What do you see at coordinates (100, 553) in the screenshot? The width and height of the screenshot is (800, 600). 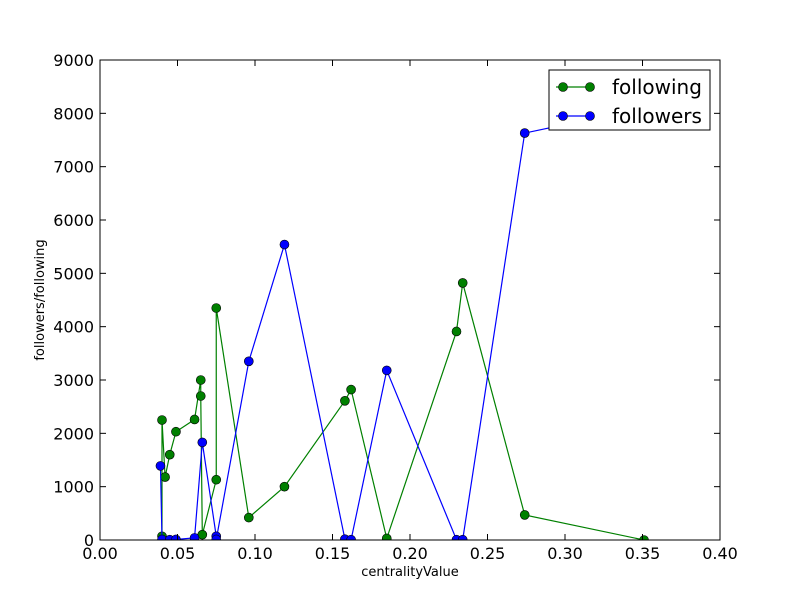 I see `x-tick-label: 0.00` at bounding box center [100, 553].